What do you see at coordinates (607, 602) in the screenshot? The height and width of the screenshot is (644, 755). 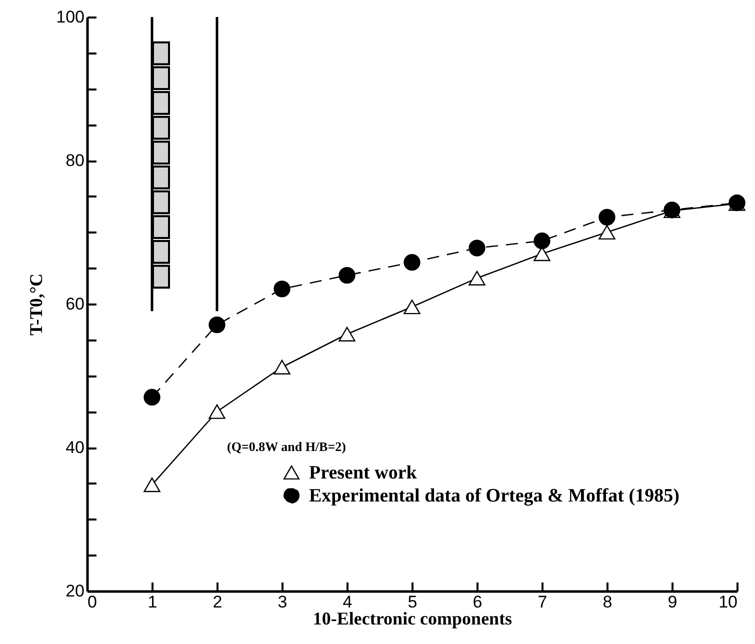 I see `x-tick-label: 8` at bounding box center [607, 602].